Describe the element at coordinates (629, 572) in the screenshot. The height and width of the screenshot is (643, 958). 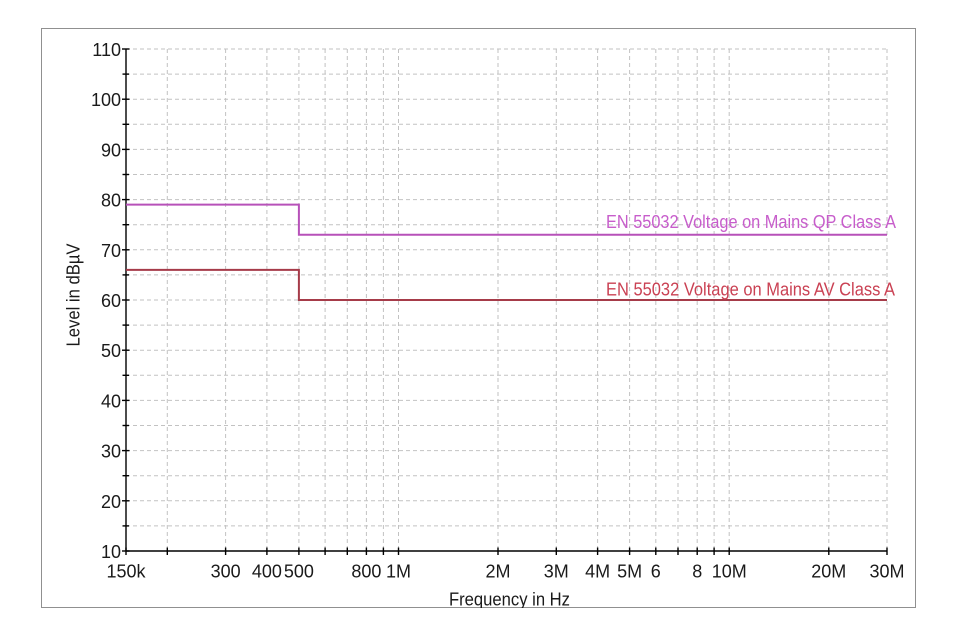
I see `svg-text: 5M` at that location.